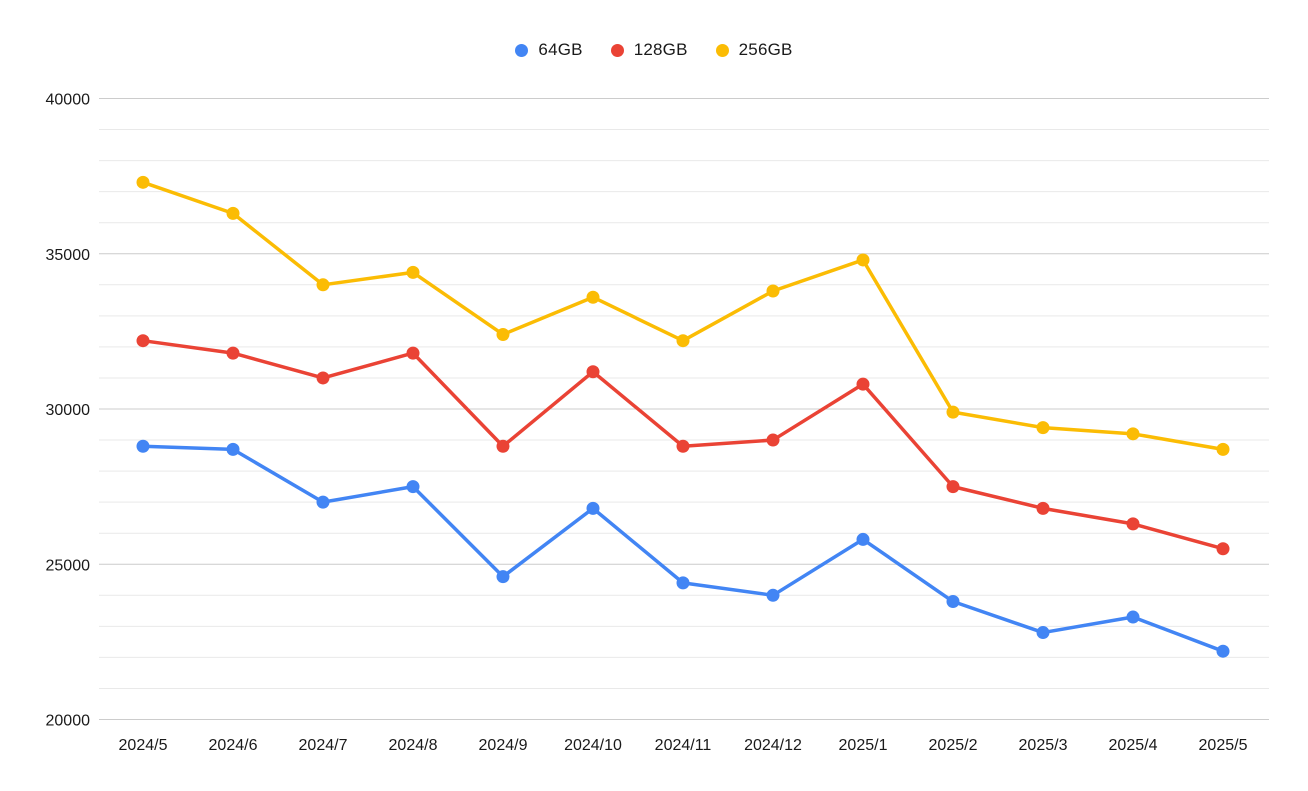 The image size is (1308, 791). Describe the element at coordinates (503, 745) in the screenshot. I see `x-axis-tick-label: 2024/9` at that location.